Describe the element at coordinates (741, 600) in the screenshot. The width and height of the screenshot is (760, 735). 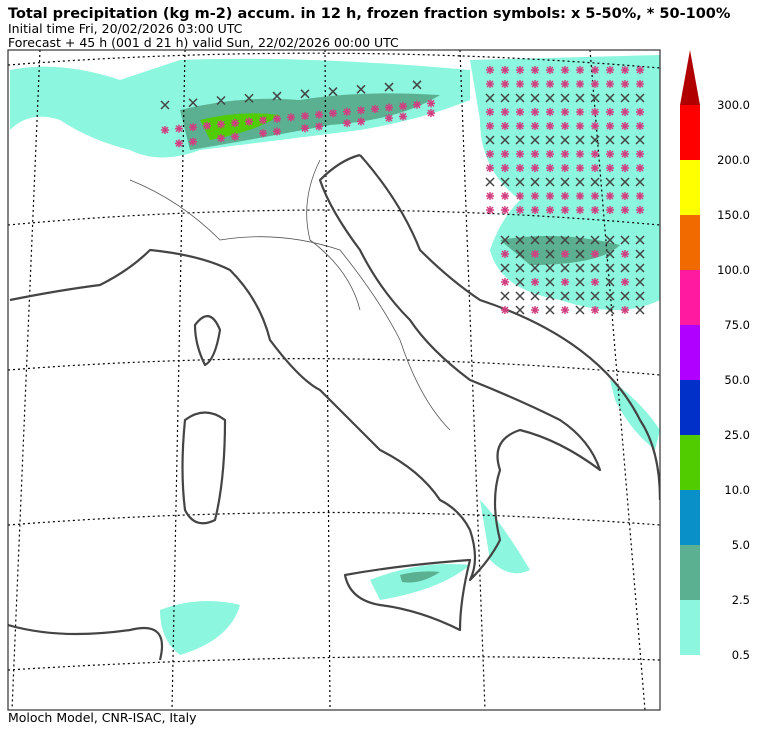
I see `colorbar-label: 2.5` at that location.